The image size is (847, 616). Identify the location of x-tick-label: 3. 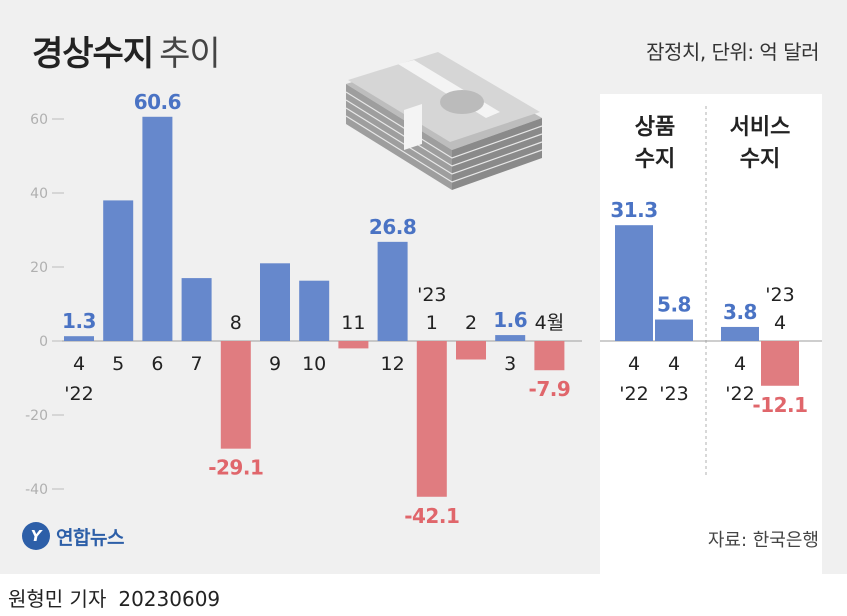
(510, 364).